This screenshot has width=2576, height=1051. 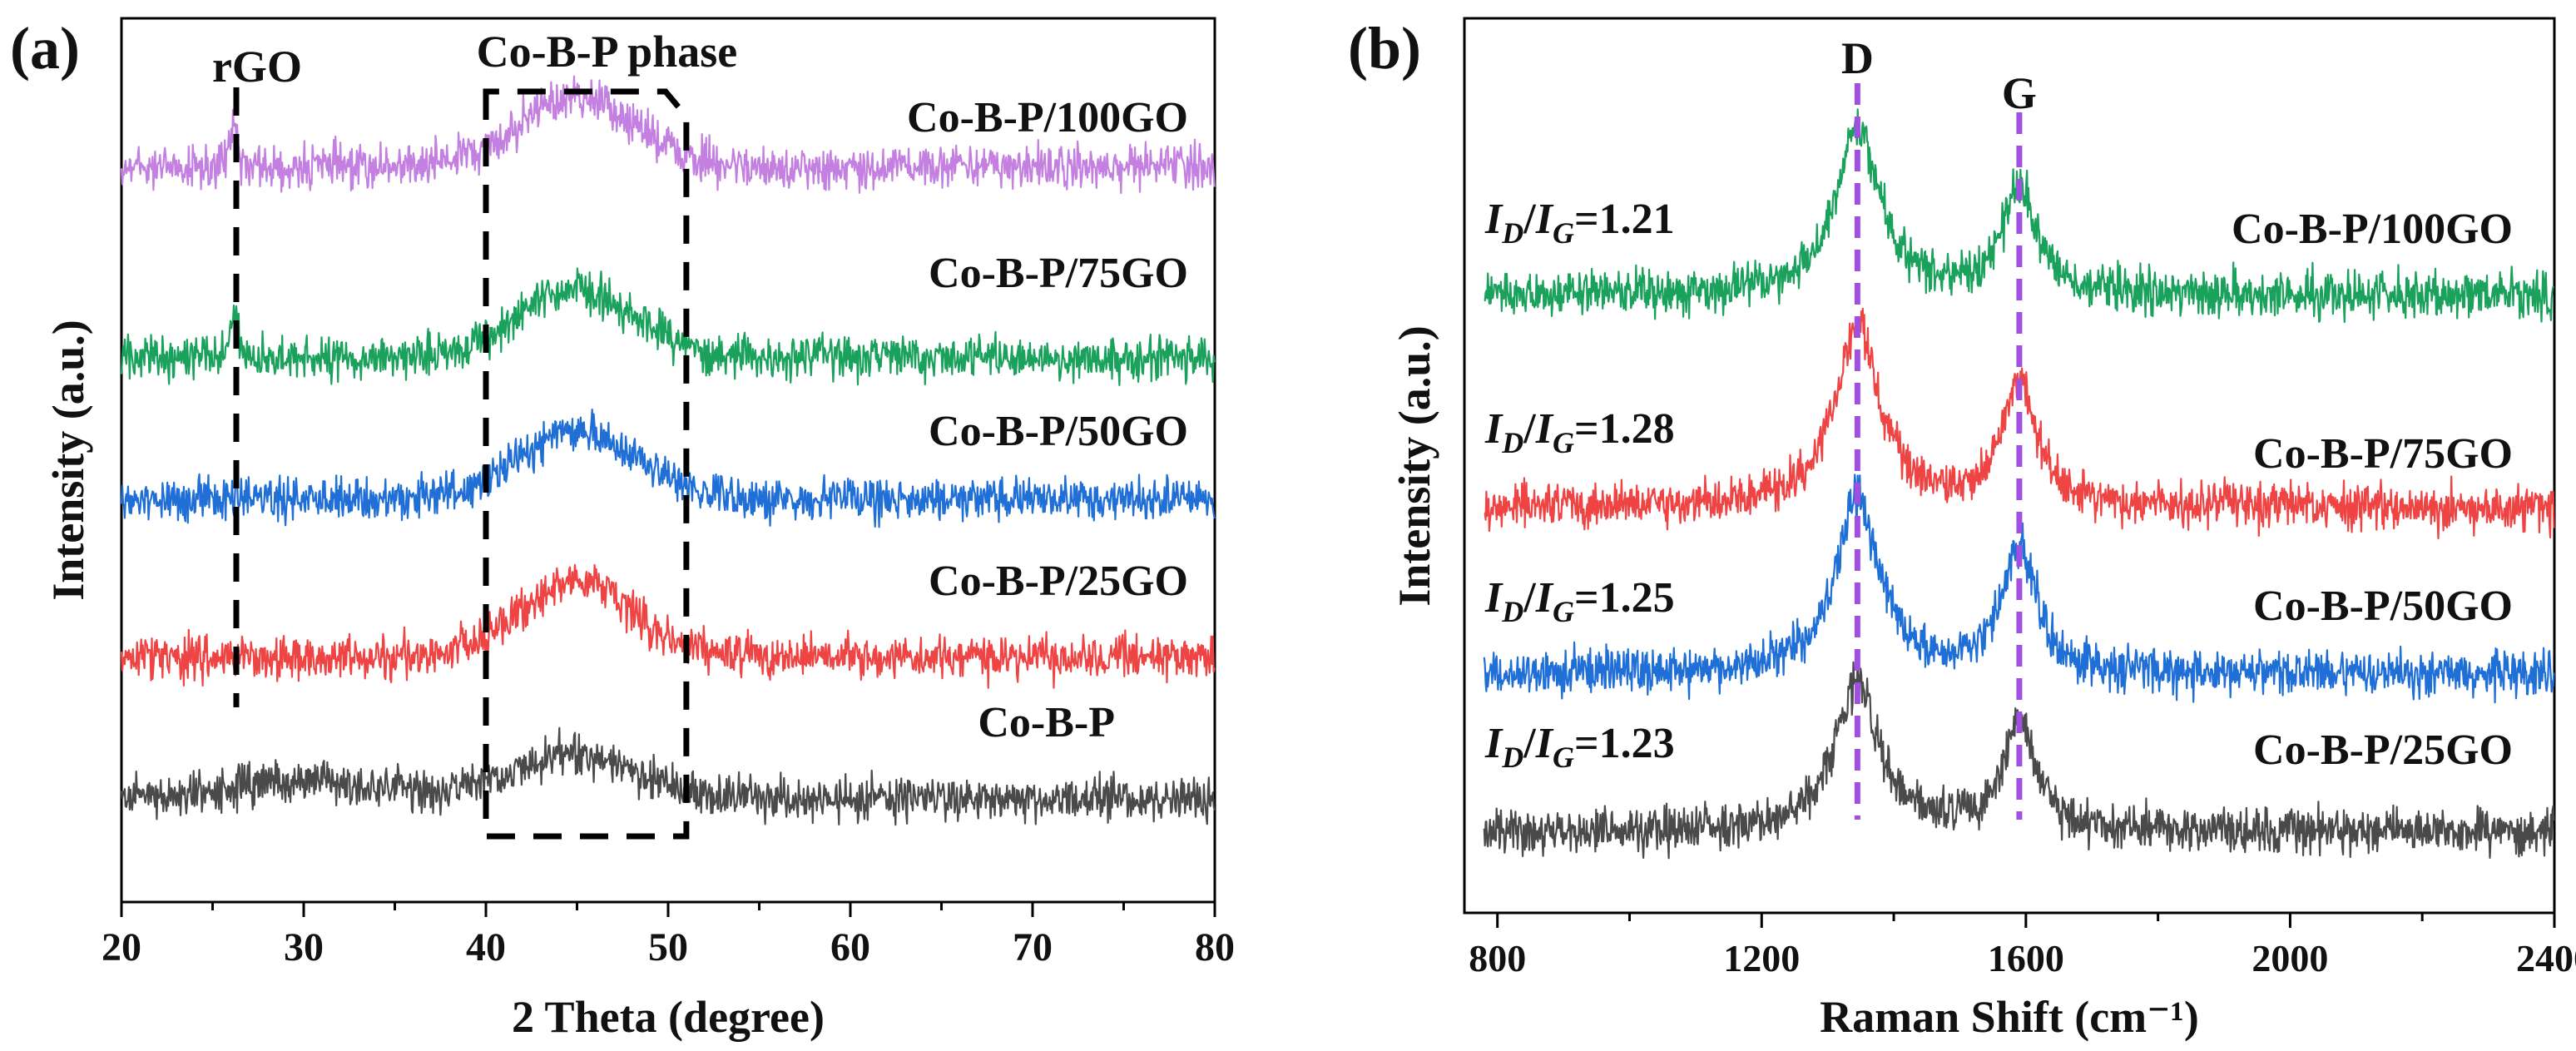 I want to click on d-band-label: D, so click(x=1857, y=58).